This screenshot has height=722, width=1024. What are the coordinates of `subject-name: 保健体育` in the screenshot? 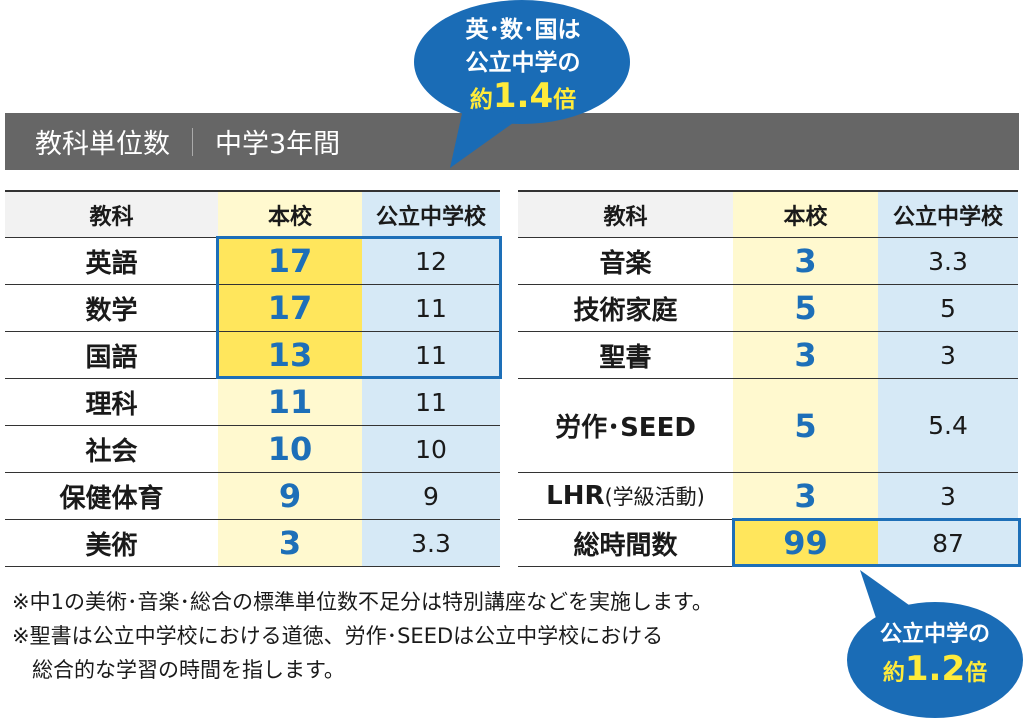 It's located at (111, 498).